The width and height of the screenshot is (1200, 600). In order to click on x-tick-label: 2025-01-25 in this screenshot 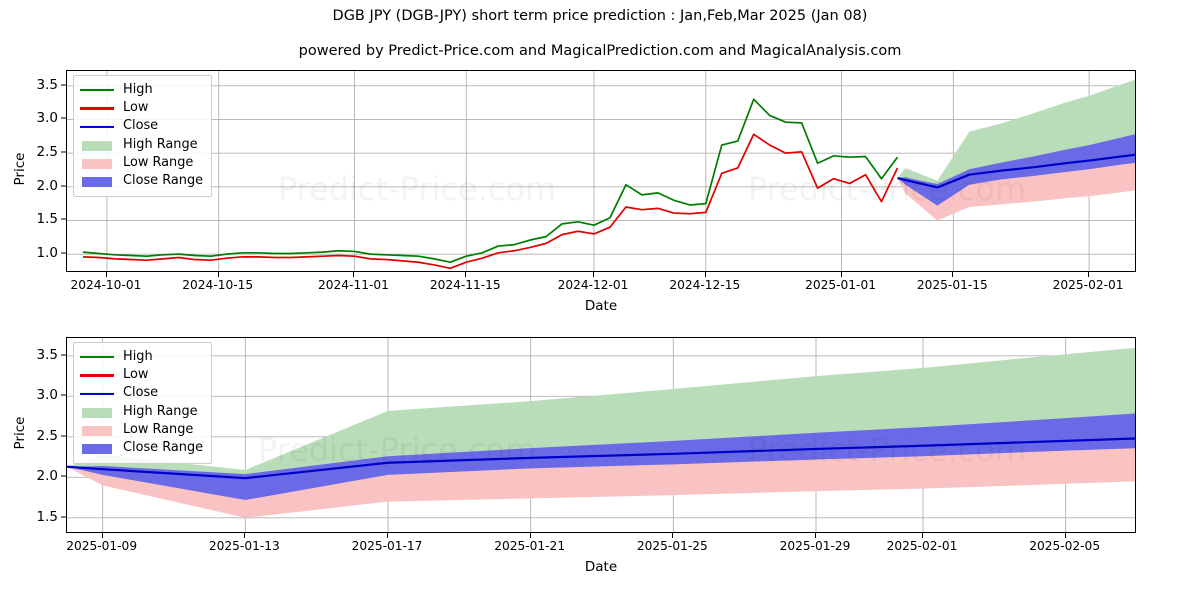, I will do `click(672, 546)`.